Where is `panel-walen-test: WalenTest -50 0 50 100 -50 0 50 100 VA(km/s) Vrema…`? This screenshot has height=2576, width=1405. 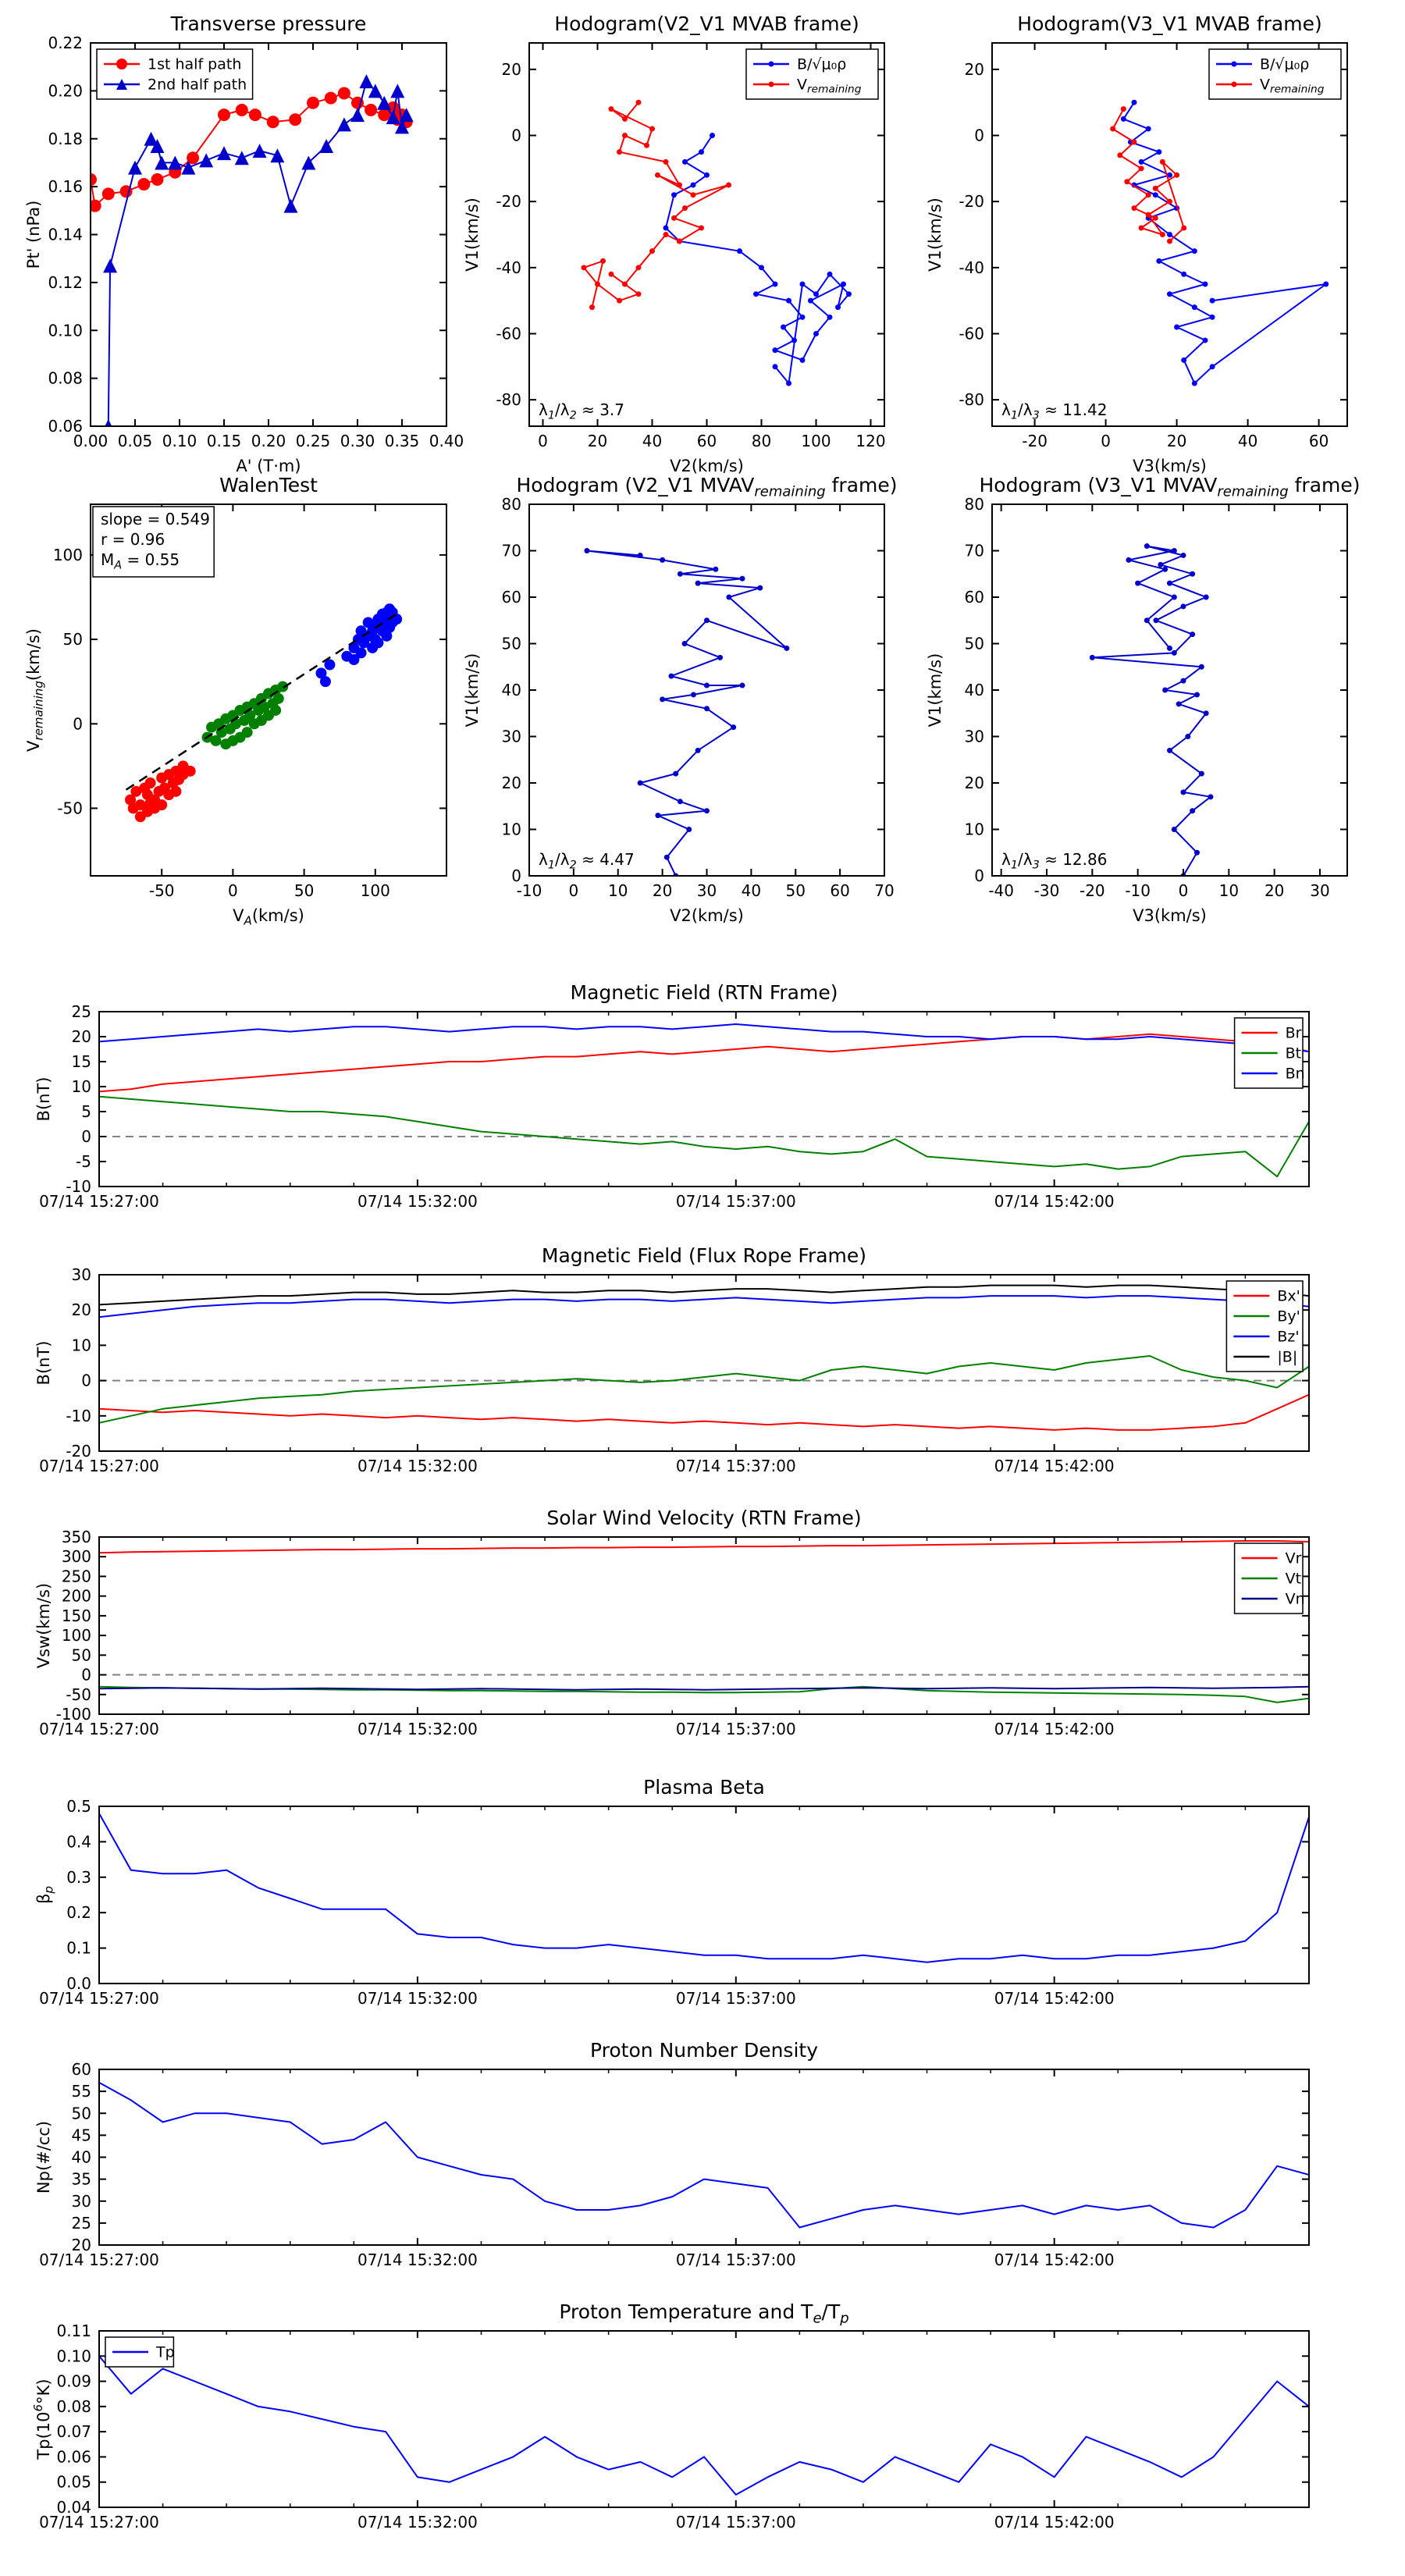 panel-walen-test: WalenTest -50 0 50 100 -50 0 50 100 VA(km/s) Vrema… is located at coordinates (241, 699).